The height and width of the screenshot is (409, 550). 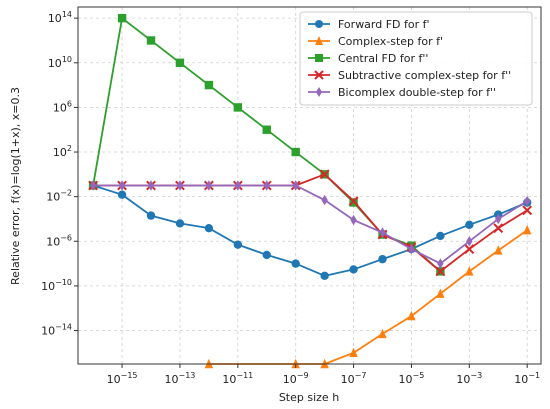 What do you see at coordinates (309, 397) in the screenshot?
I see `x-axis-label: Step size h` at bounding box center [309, 397].